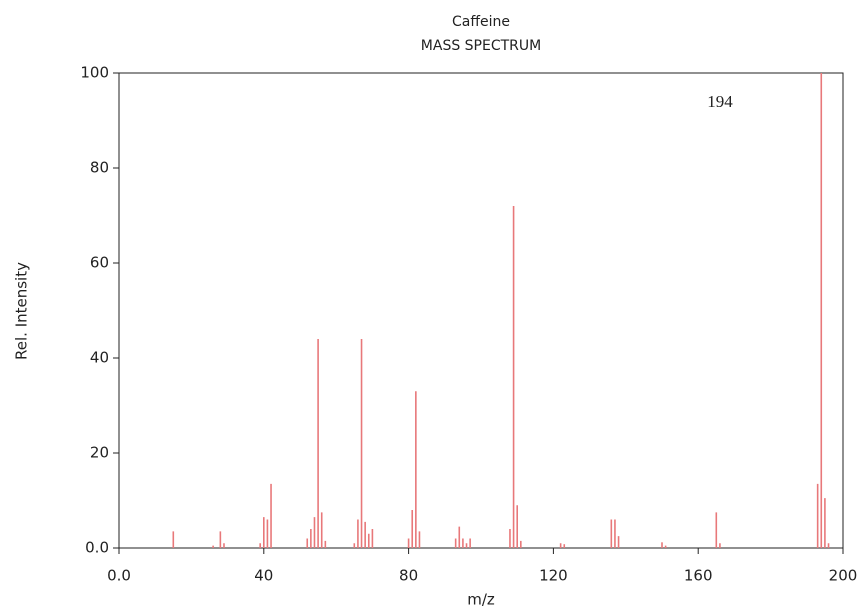 The height and width of the screenshot is (610, 864). Describe the element at coordinates (99, 358) in the screenshot. I see `y-tick-label: 40` at that location.